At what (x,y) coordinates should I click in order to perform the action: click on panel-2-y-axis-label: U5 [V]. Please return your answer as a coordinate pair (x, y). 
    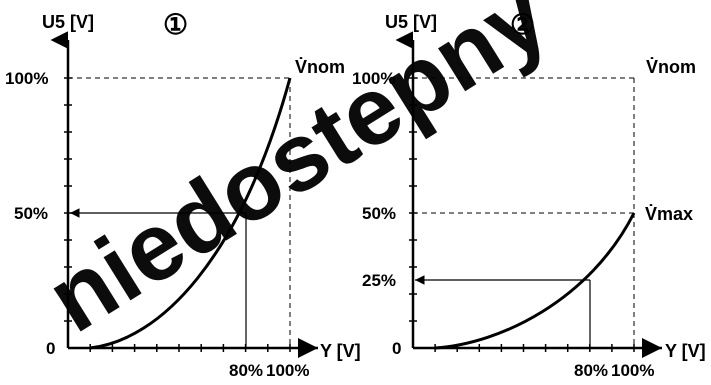
    Looking at the image, I should click on (411, 22).